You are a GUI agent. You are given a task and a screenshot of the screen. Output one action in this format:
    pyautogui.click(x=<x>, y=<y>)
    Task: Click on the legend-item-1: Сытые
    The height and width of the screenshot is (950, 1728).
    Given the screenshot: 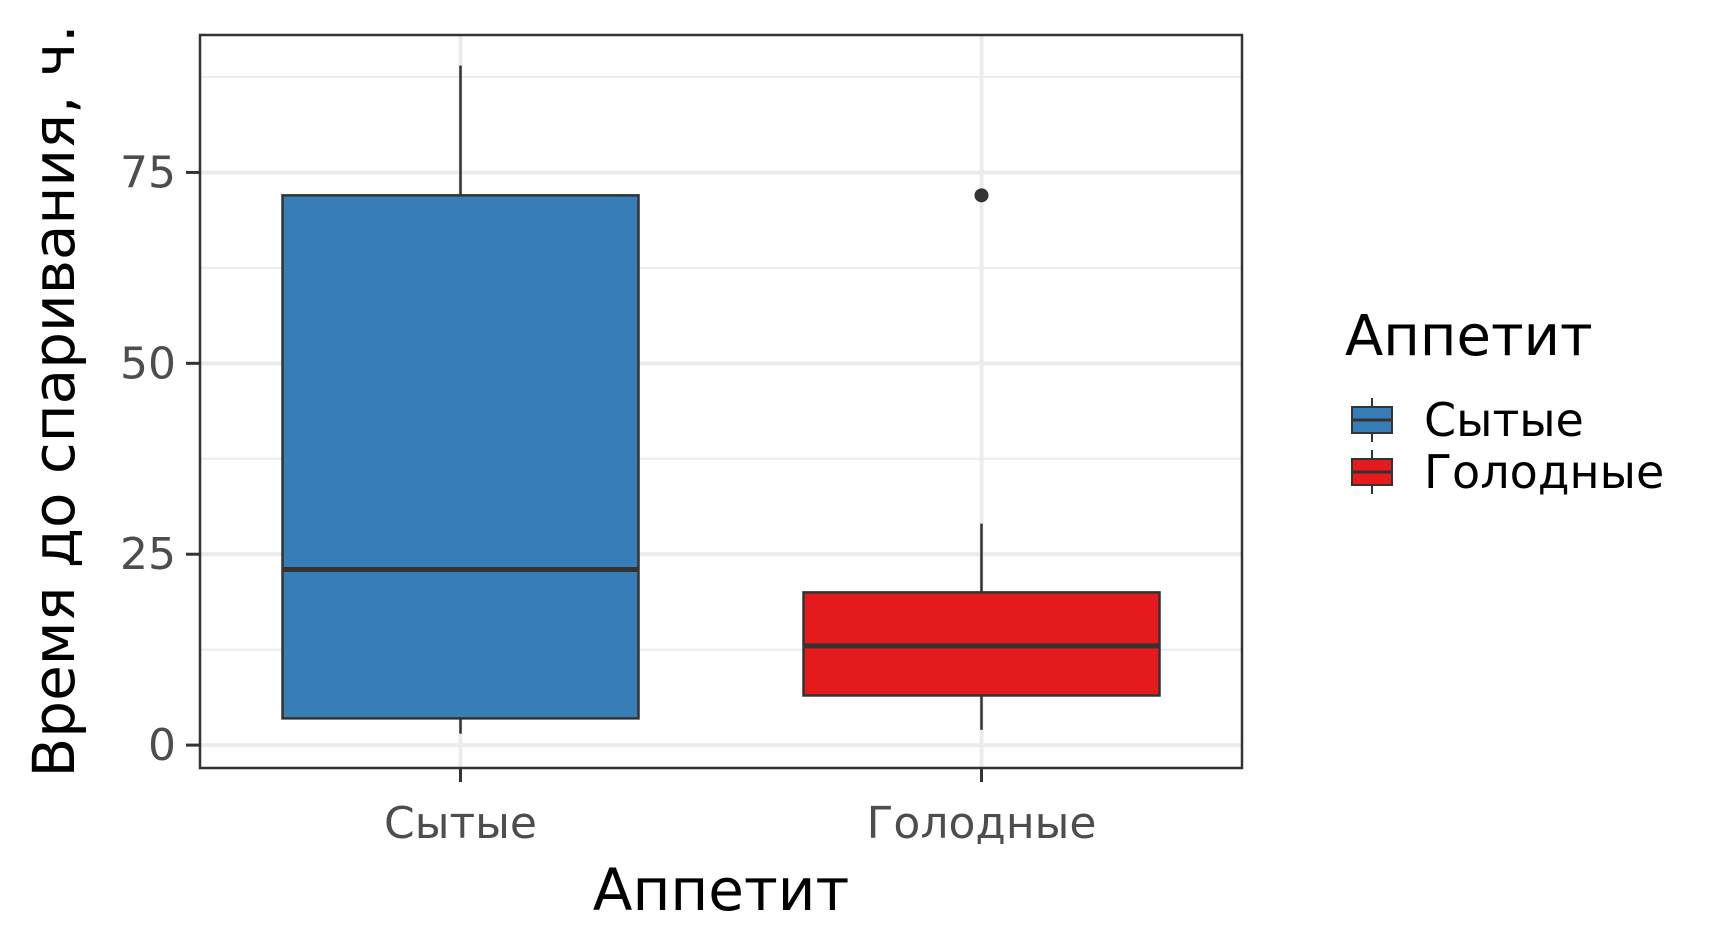 What is the action you would take?
    pyautogui.click(x=1467, y=420)
    